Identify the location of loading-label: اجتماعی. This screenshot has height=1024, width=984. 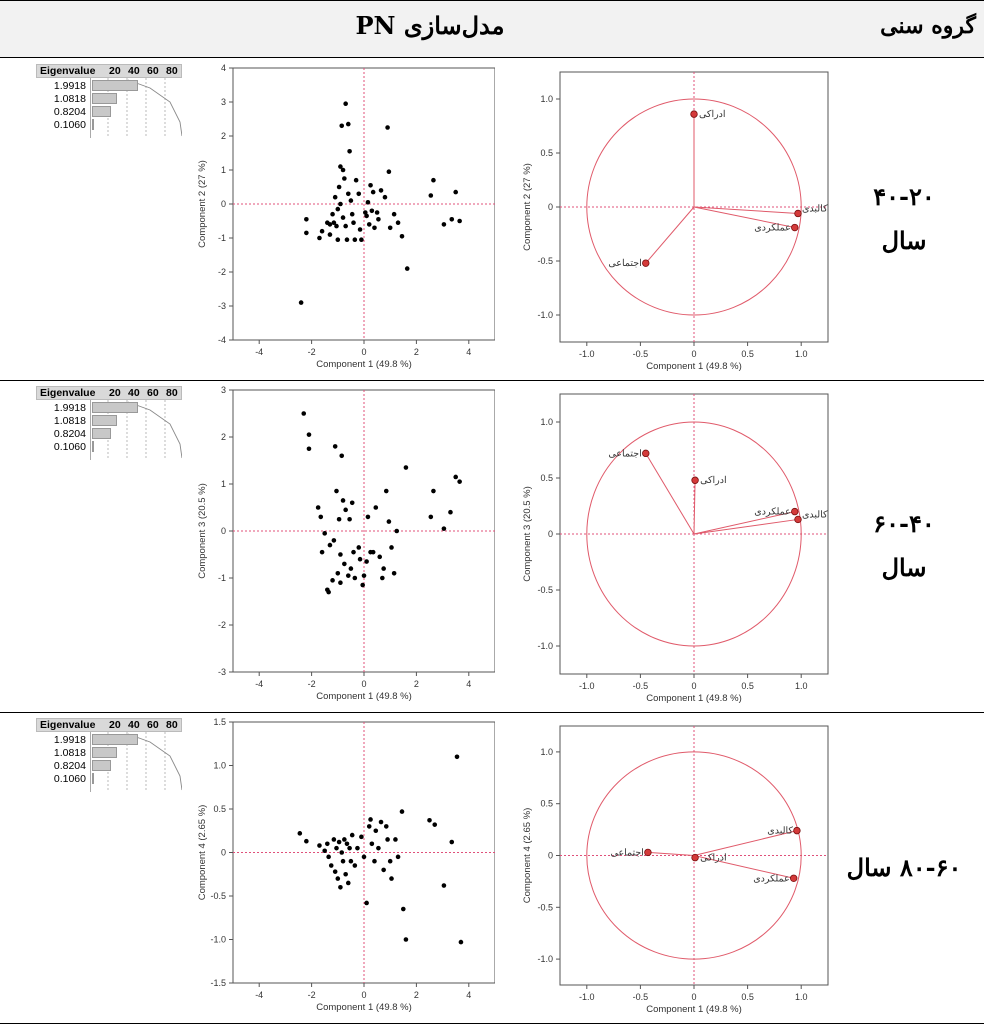
(627, 852).